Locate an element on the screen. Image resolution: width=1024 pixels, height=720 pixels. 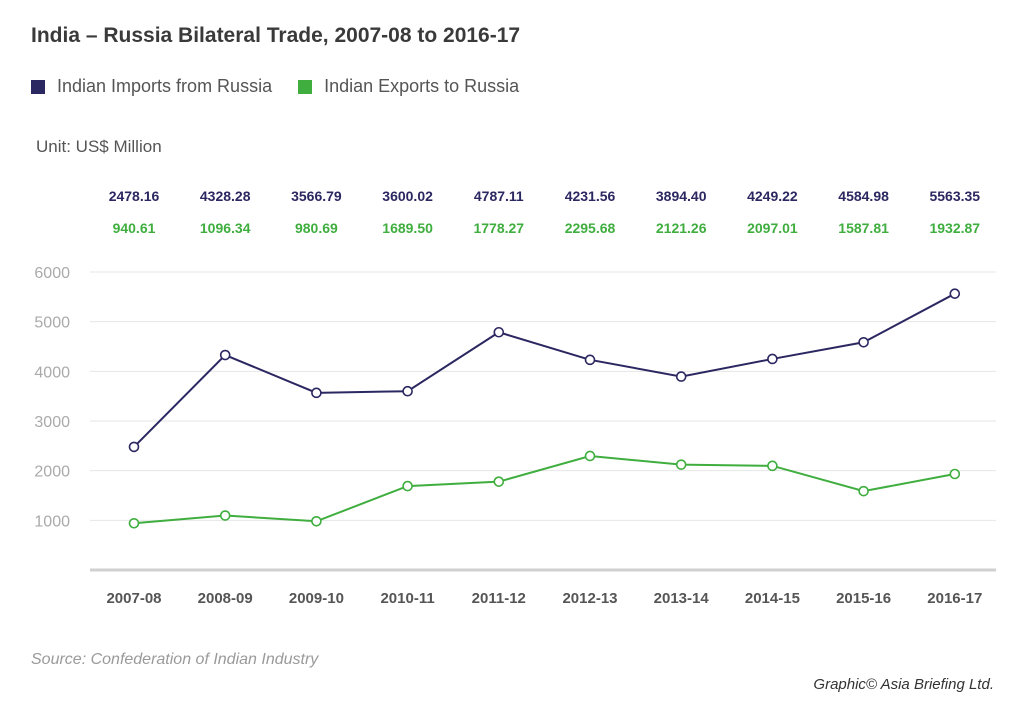
y-tick-label: 1000 is located at coordinates (52, 521).